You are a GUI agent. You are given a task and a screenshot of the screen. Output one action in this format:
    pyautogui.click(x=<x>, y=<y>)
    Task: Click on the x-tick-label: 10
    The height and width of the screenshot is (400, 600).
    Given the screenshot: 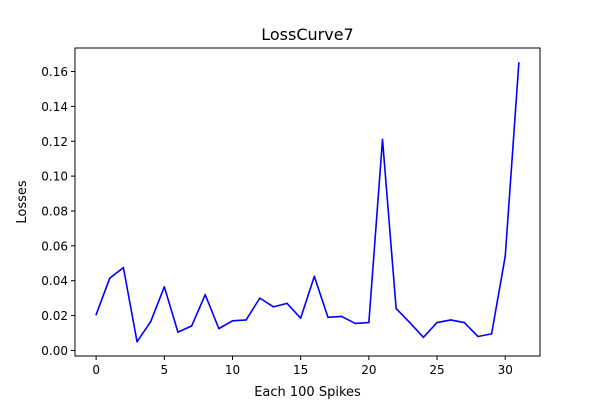 What is the action you would take?
    pyautogui.click(x=232, y=370)
    